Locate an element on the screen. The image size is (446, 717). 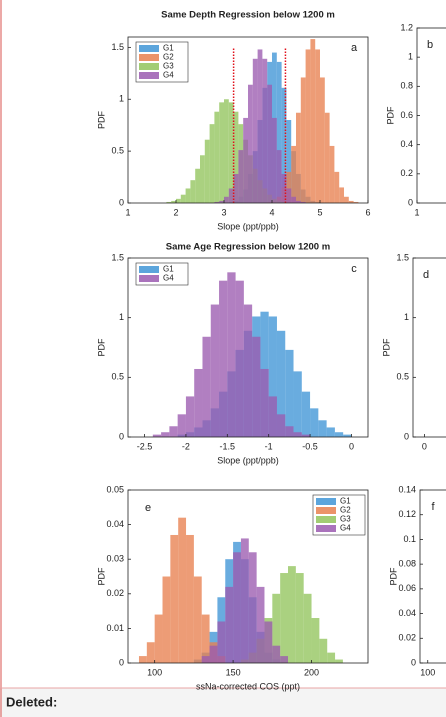
panel-label: f is located at coordinates (433, 507).